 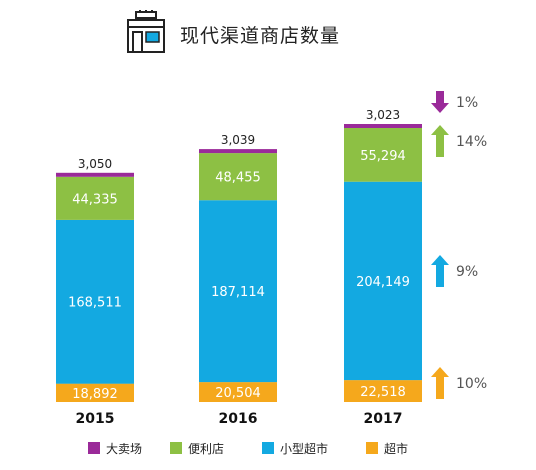 I want to click on category-label: 2015, so click(x=95, y=419).